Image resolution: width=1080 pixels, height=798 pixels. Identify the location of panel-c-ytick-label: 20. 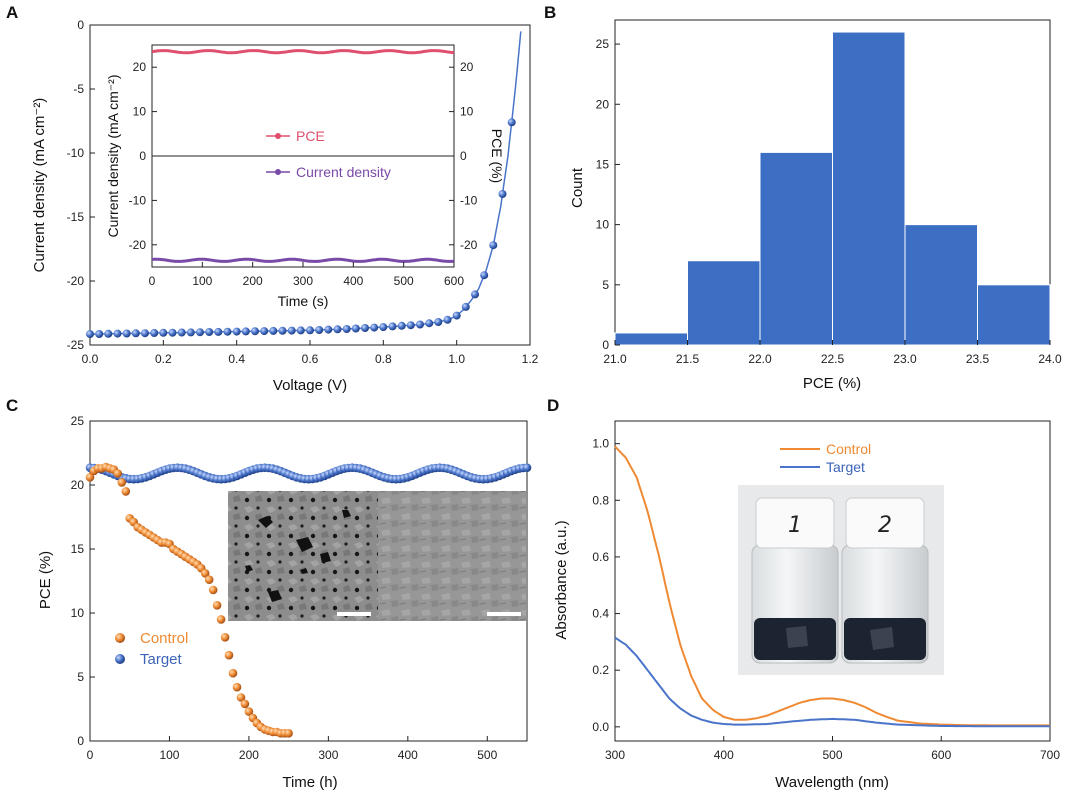
(78, 485).